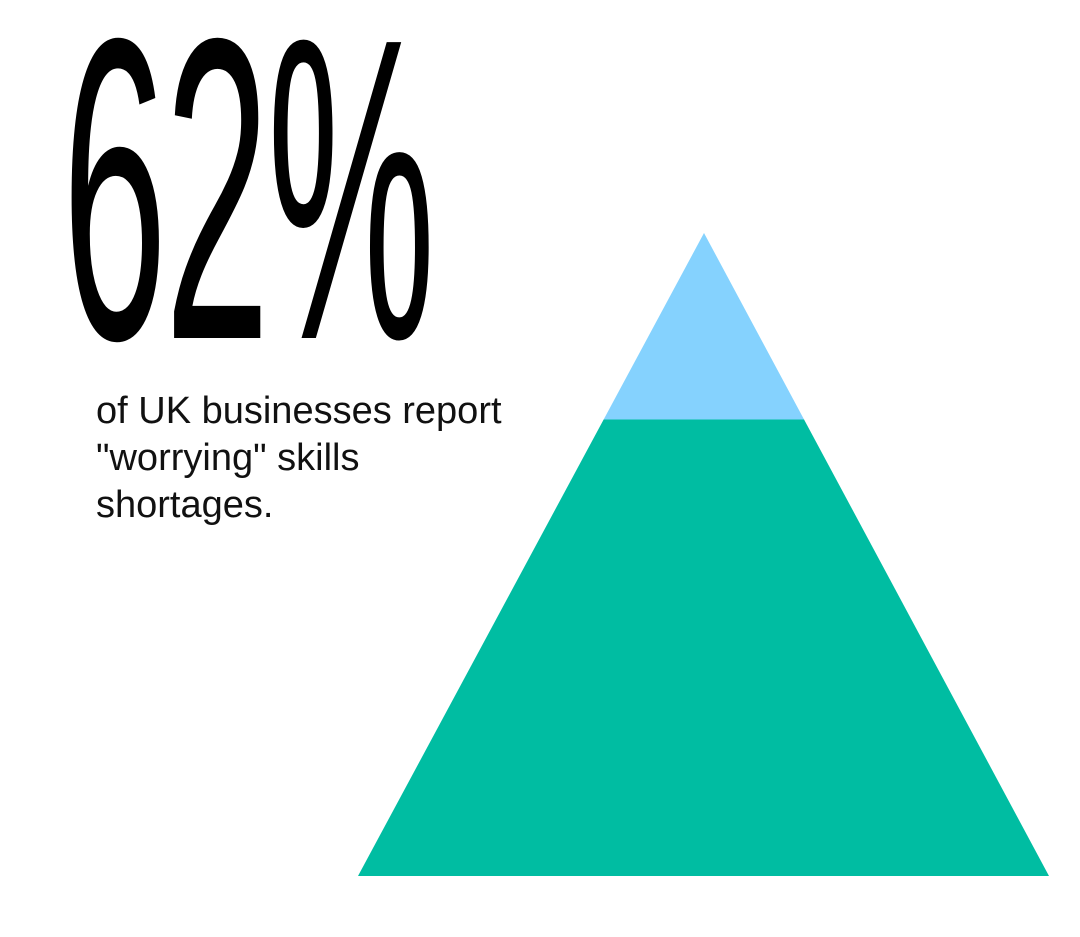 This screenshot has width=1080, height=937. I want to click on pyramid-top, so click(704, 326).